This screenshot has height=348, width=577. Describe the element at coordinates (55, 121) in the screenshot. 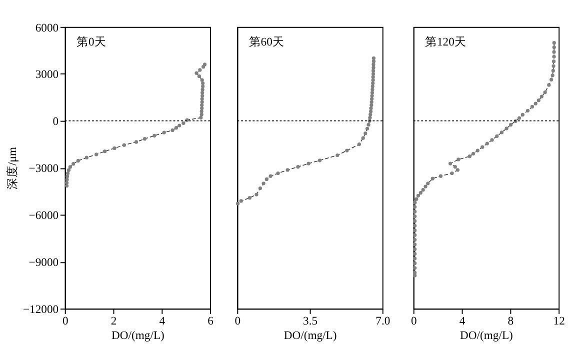

I see `y-tick-label: 0` at that location.